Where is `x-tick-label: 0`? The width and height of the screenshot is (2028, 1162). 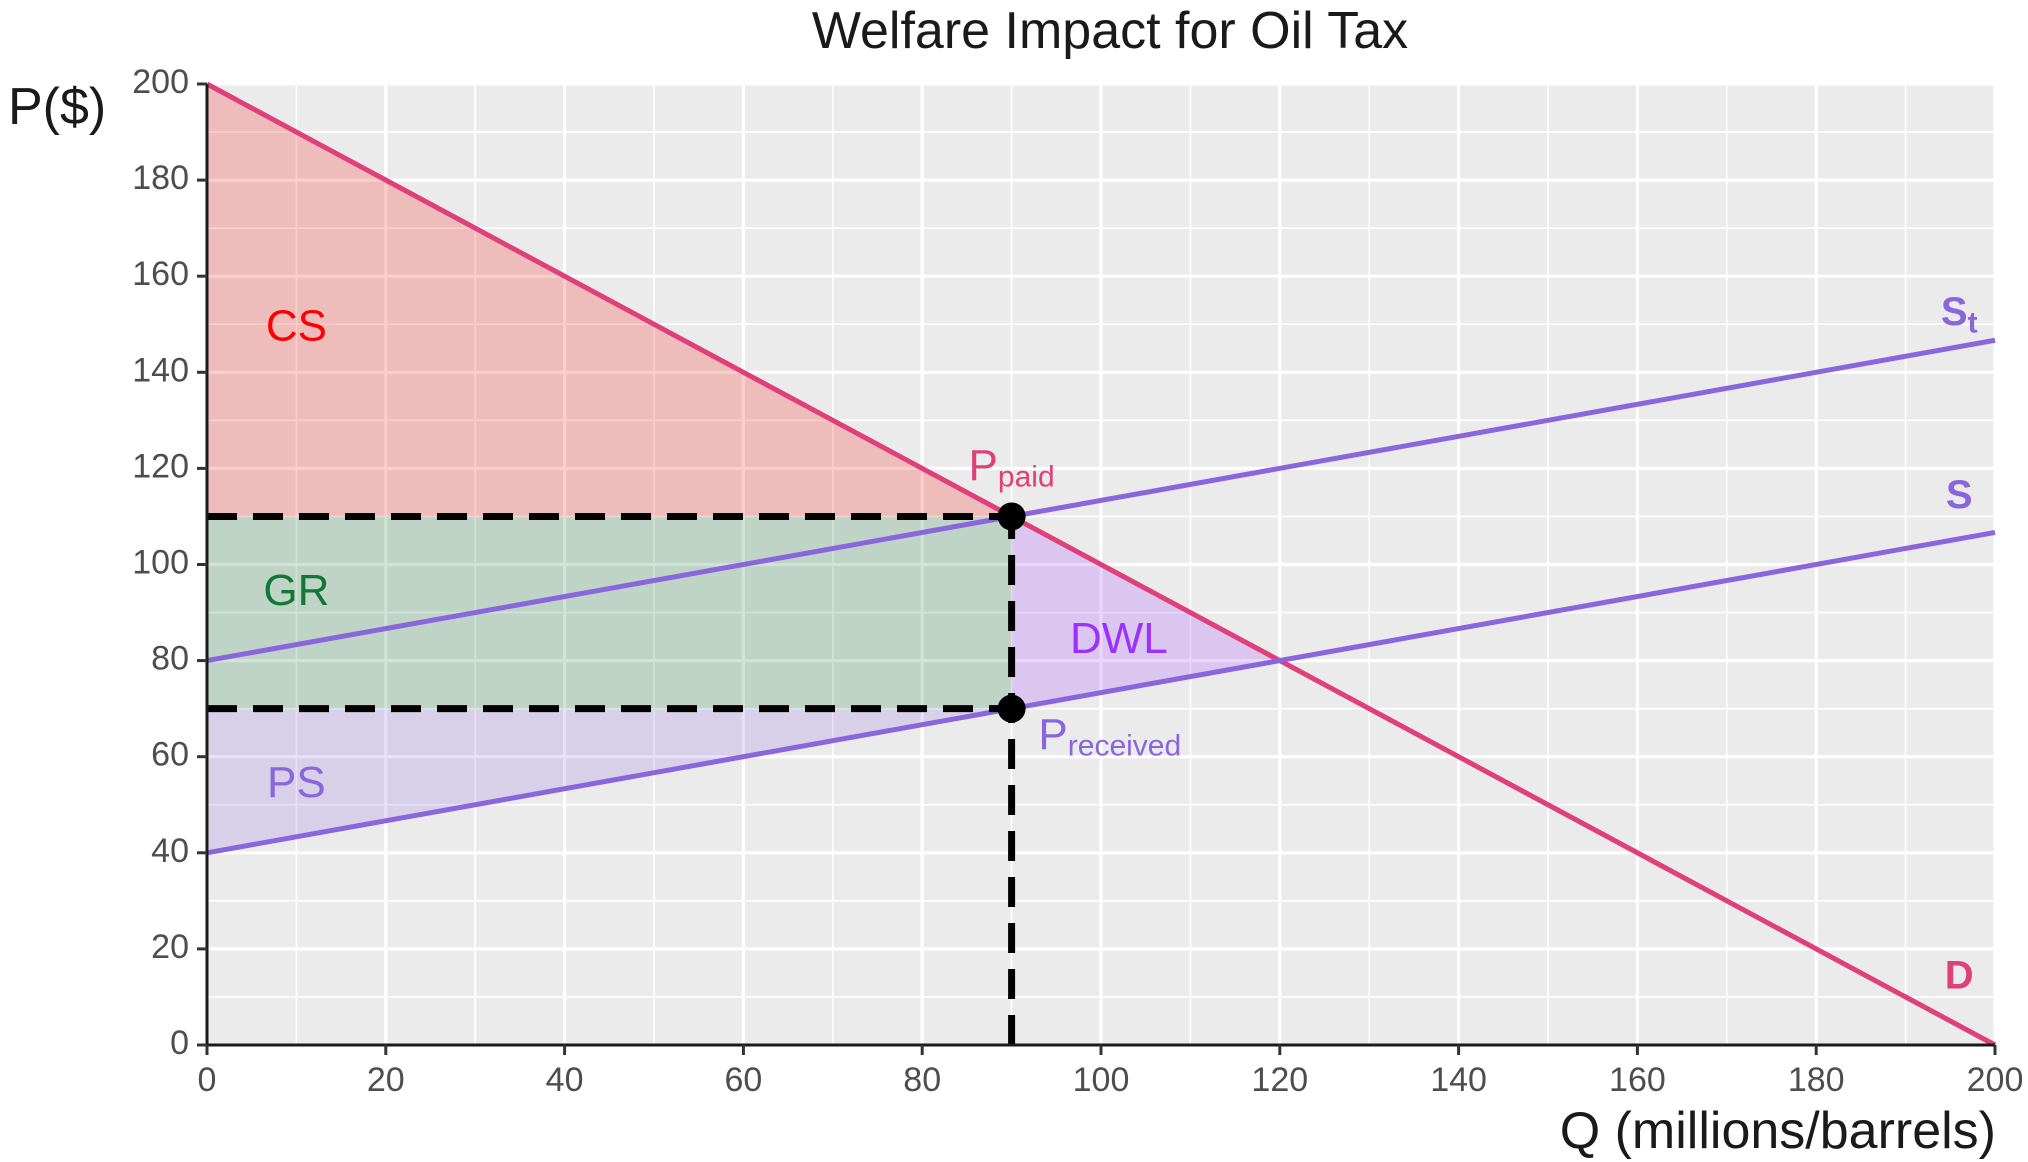
x-tick-label: 0 is located at coordinates (207, 1080).